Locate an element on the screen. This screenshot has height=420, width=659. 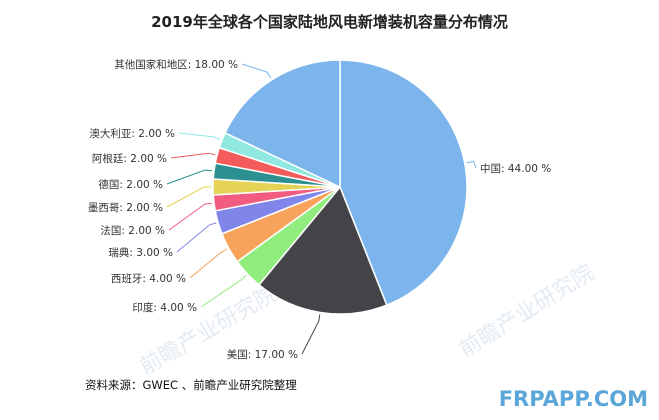
source-note: 资料来源：GWEC 、前瞻产业研究院整理 is located at coordinates (191, 385).